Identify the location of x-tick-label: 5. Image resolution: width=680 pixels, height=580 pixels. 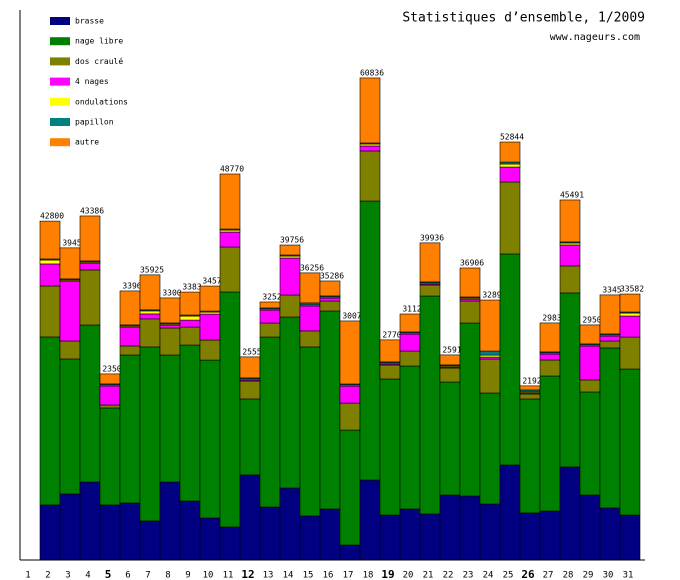
(108, 574).